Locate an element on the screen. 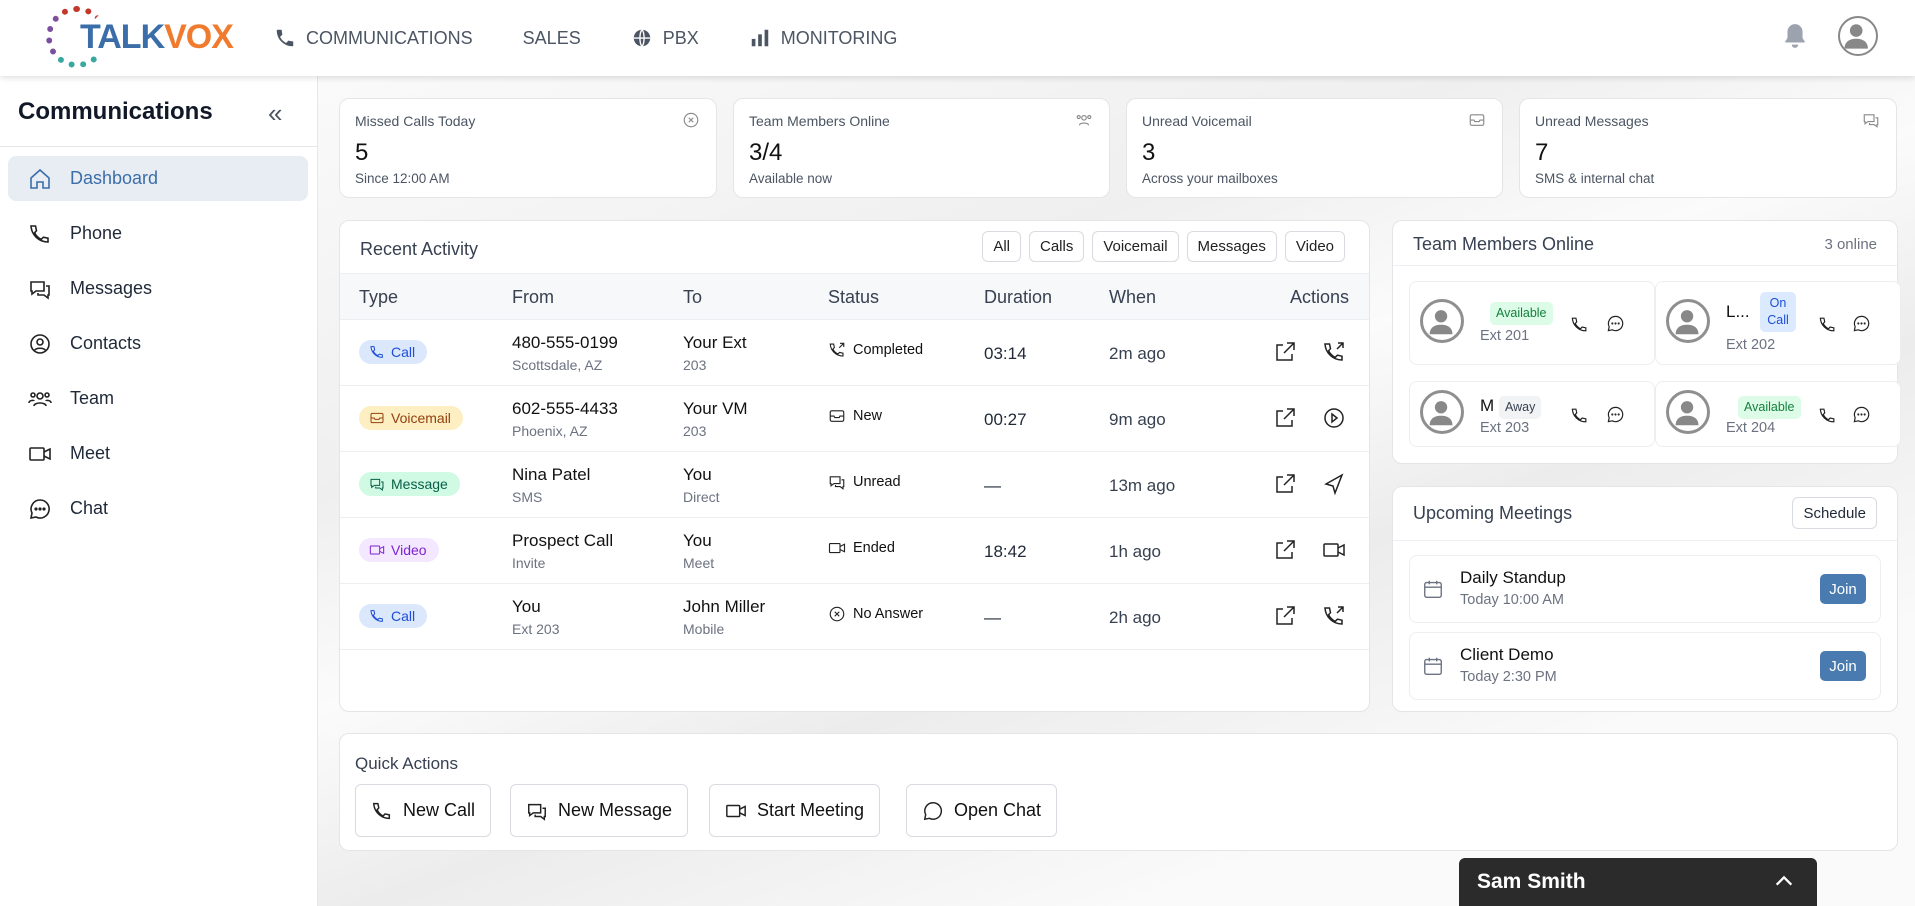 This screenshot has height=906, width=1915. team-member-card: M Away Ext 203 is located at coordinates (1532, 414).